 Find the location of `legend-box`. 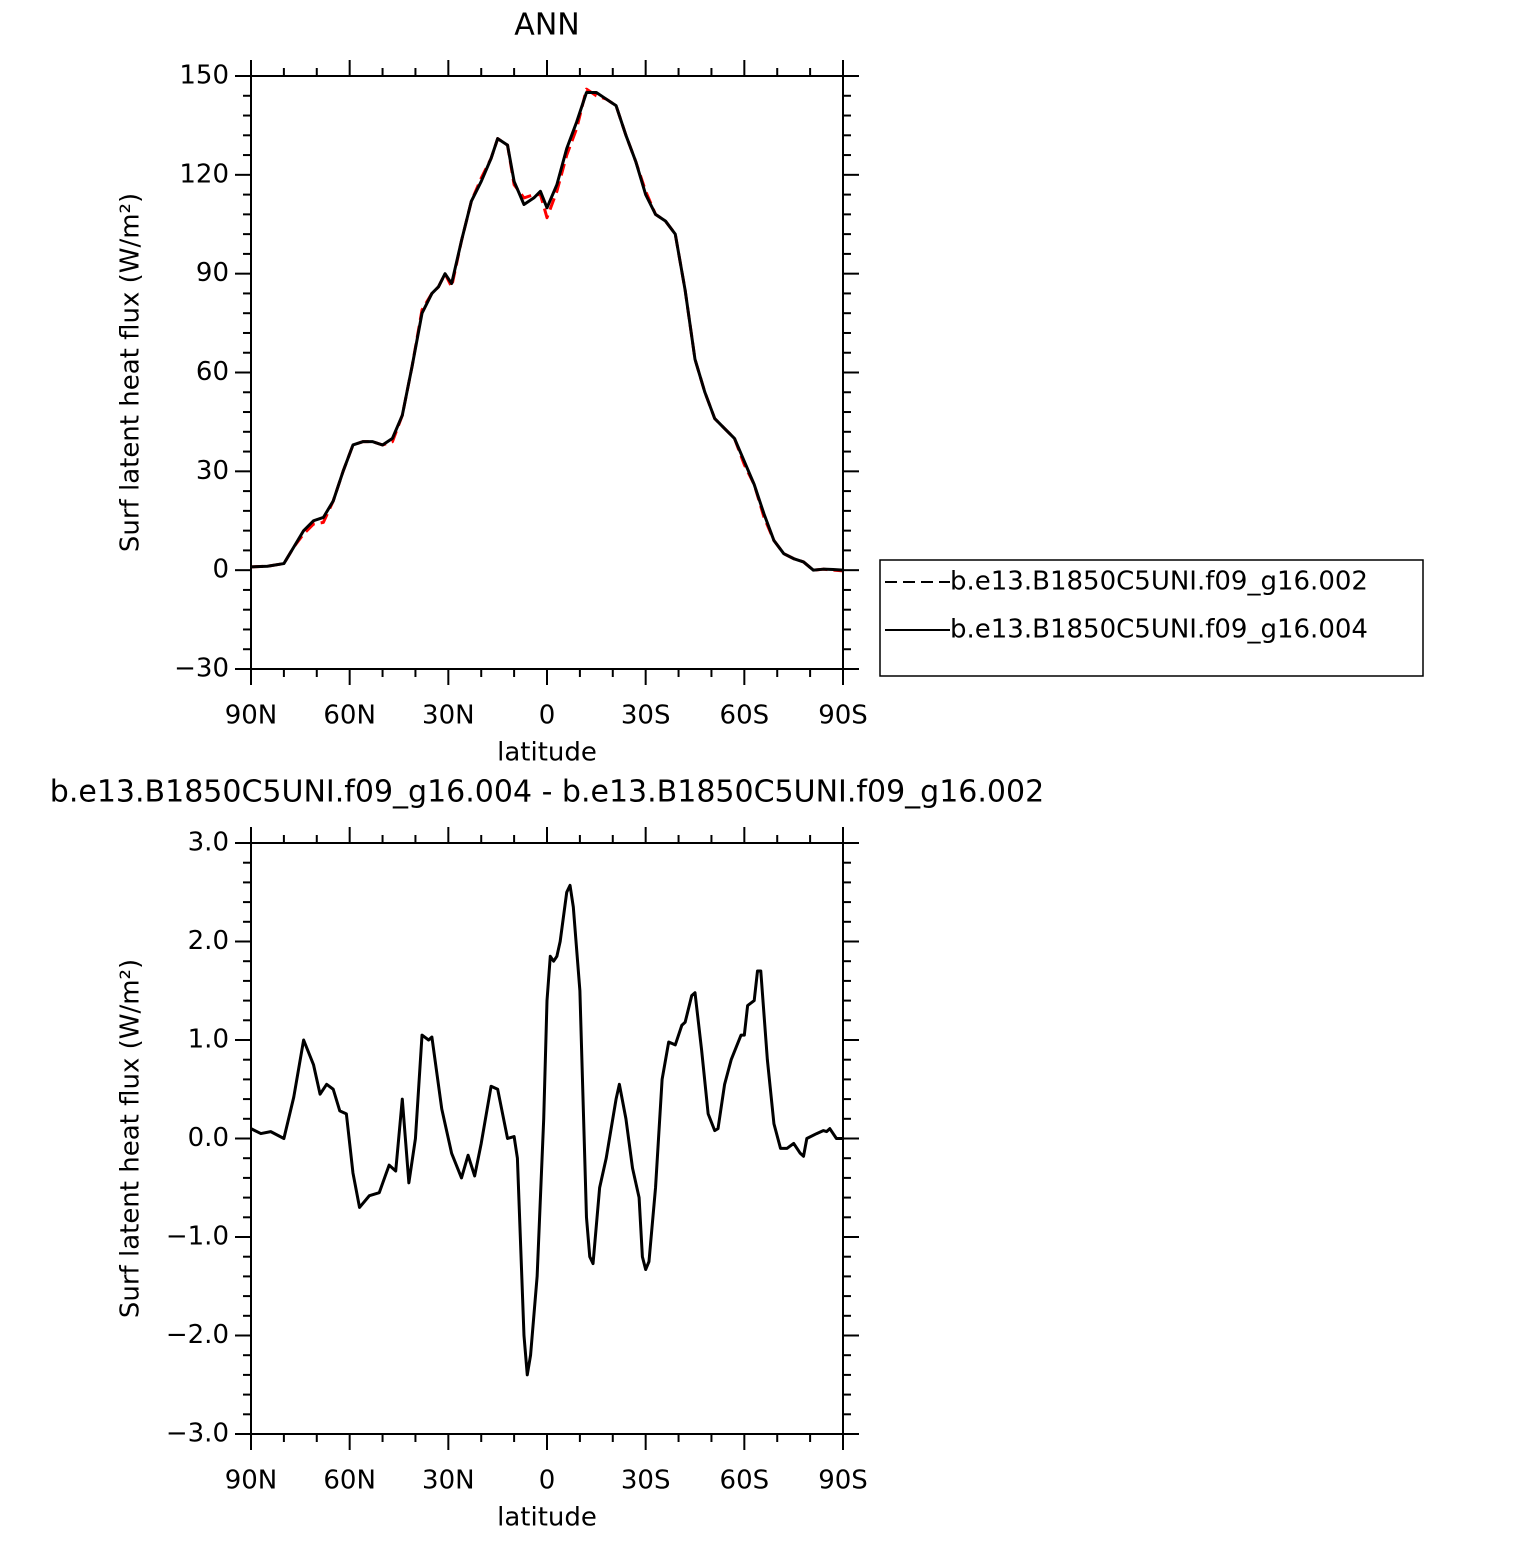

legend-box is located at coordinates (1151, 618).